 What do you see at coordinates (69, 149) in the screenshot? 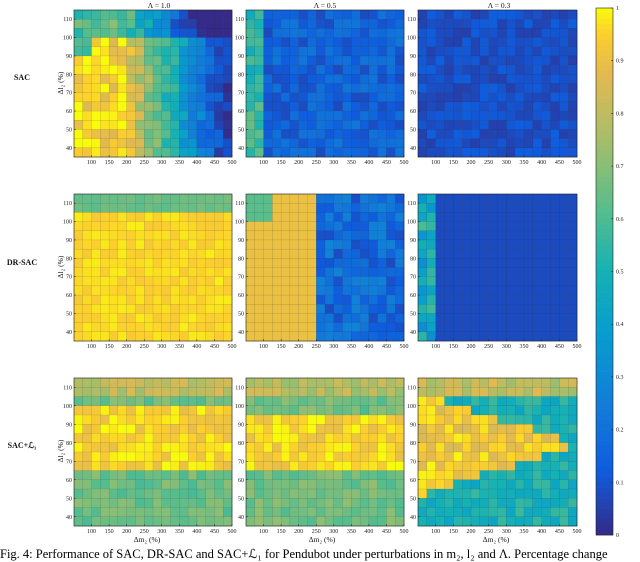
I see `y-tick-label: 40` at bounding box center [69, 149].